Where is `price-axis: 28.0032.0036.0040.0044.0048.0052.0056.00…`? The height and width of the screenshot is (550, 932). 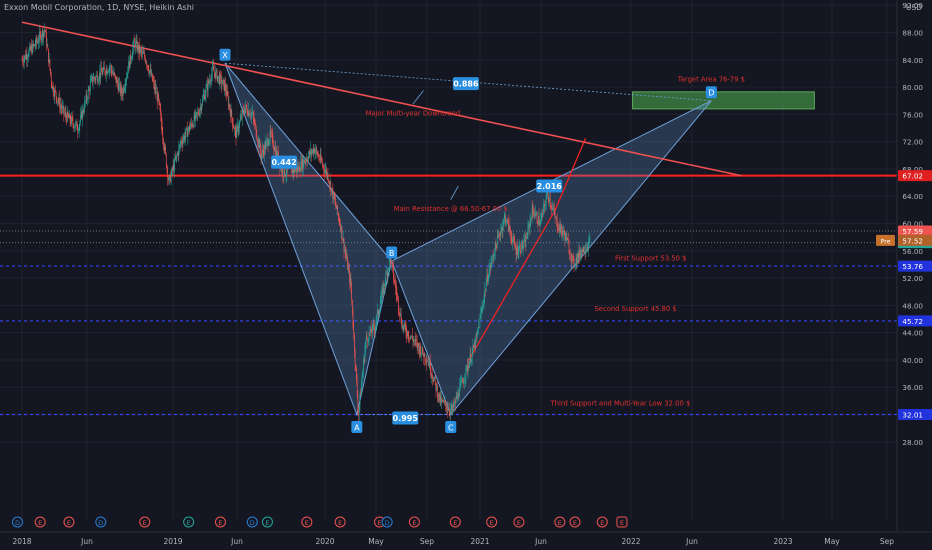
price-axis: 28.0032.0036.0040.0044.0048.0052.0056.00… is located at coordinates (904, 267).